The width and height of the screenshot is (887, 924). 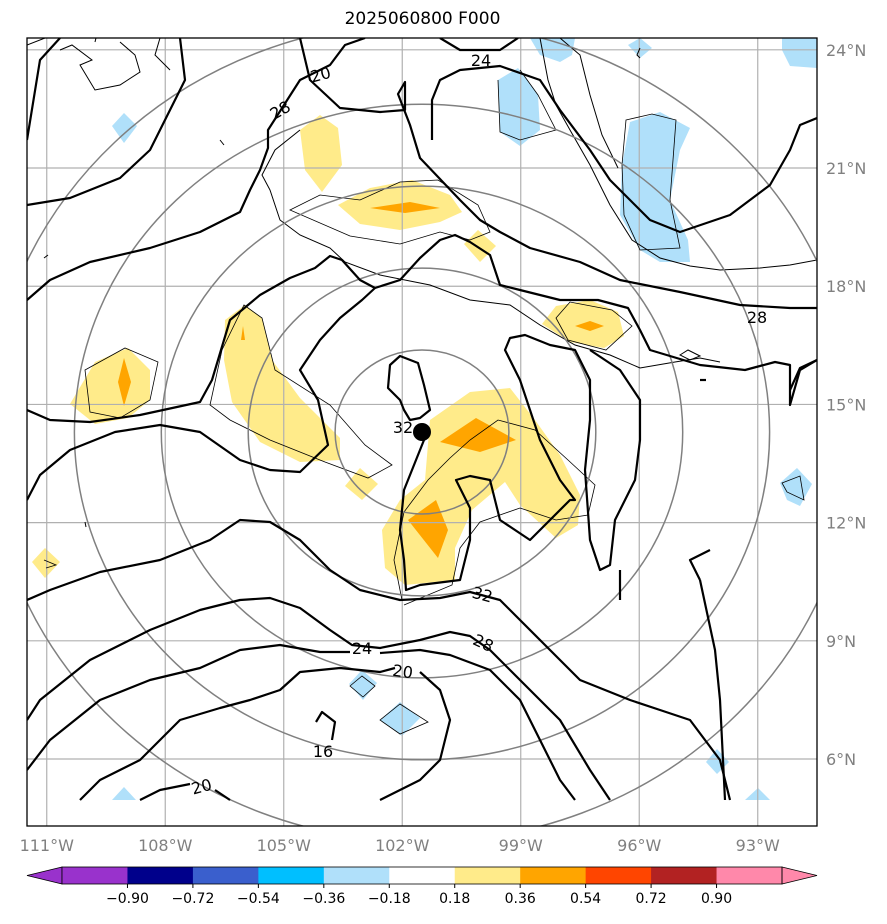 What do you see at coordinates (841, 641) in the screenshot?
I see `latitude-tick-label: 9°N` at bounding box center [841, 641].